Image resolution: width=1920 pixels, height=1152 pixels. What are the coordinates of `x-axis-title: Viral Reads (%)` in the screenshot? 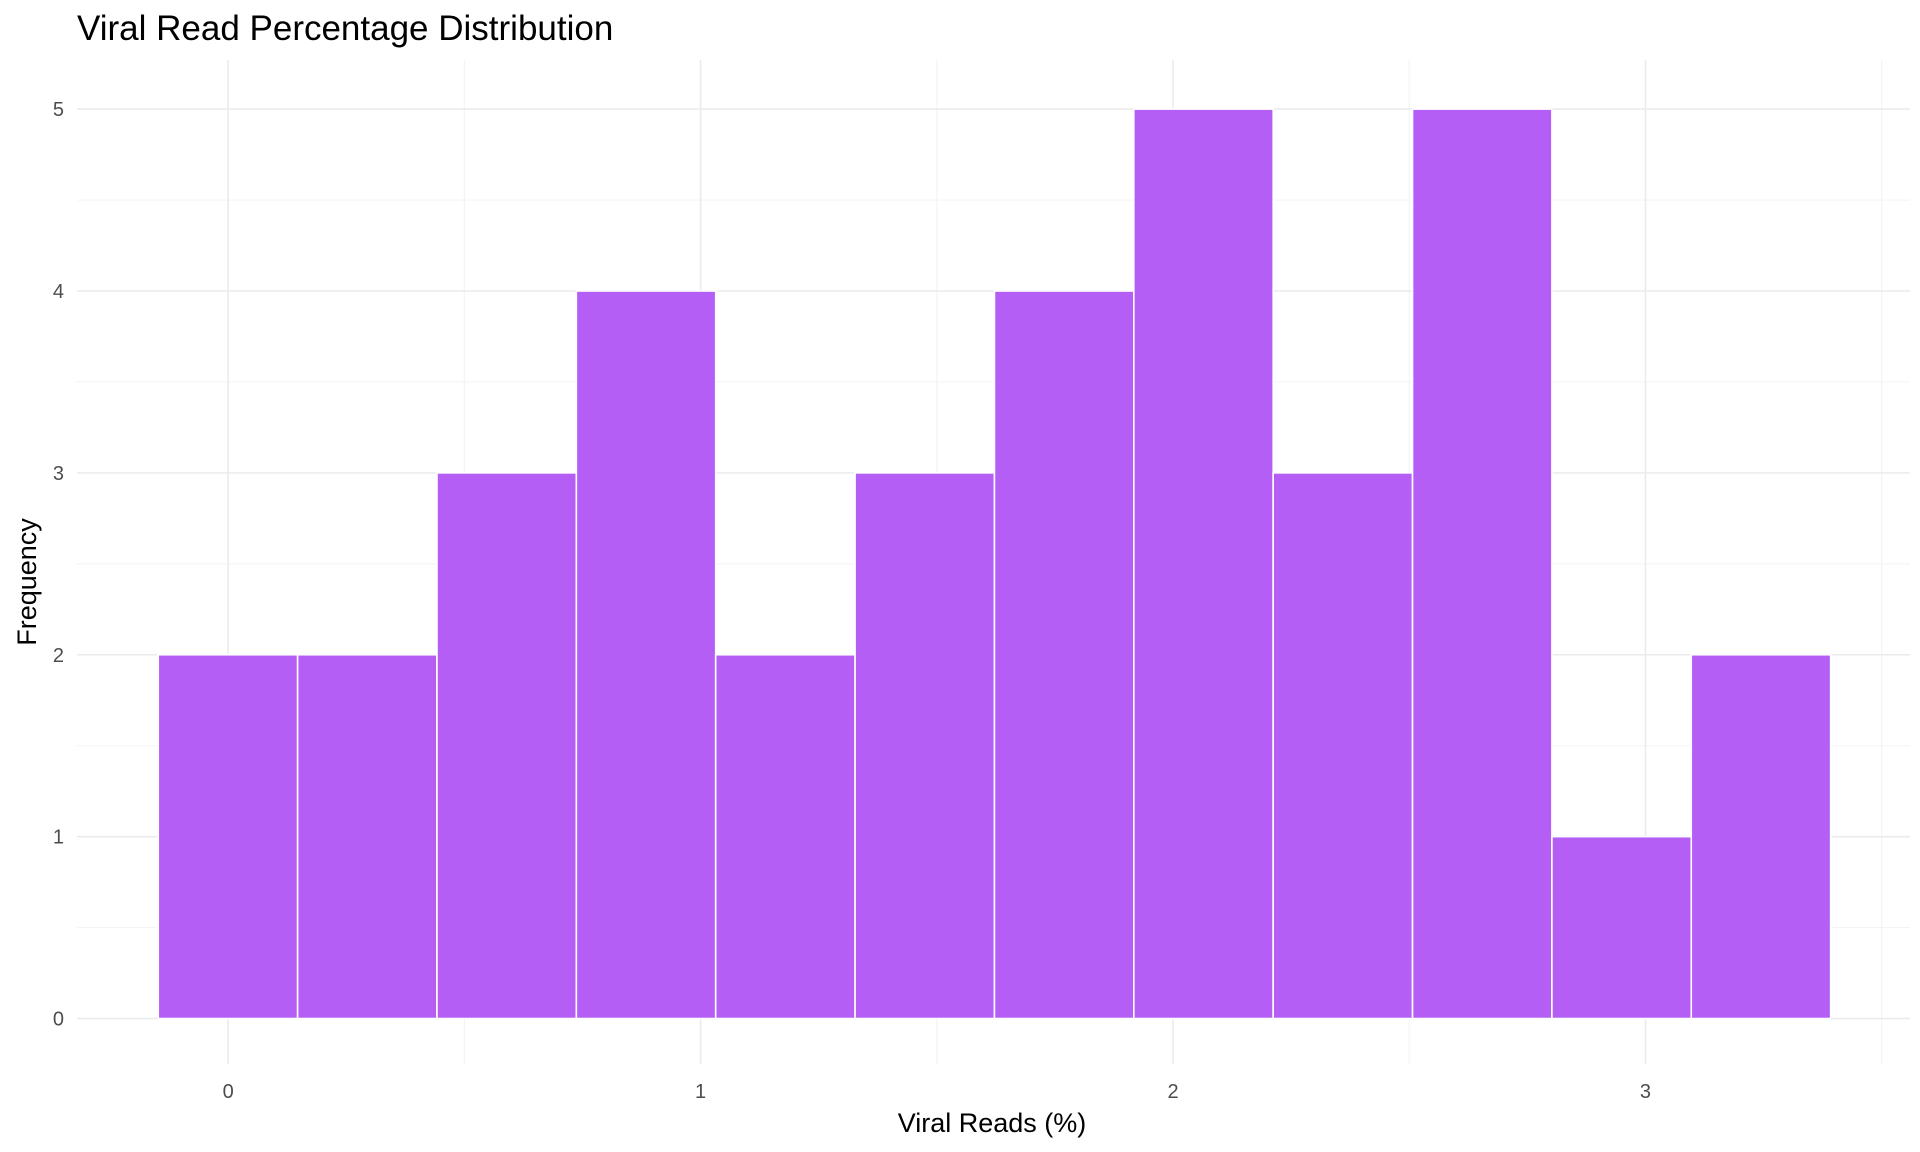 It's located at (992, 1123).